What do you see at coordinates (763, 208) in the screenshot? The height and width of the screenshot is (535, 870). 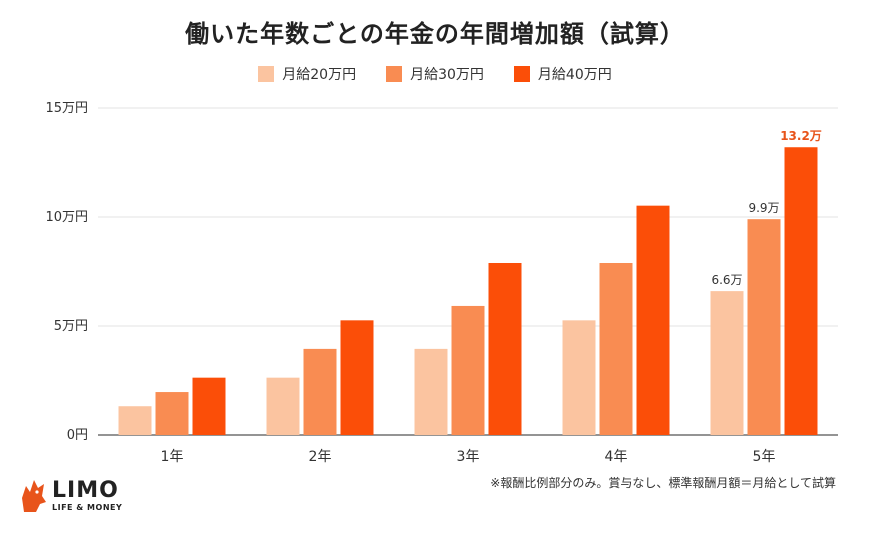 I see `data-label: 9.9万` at bounding box center [763, 208].